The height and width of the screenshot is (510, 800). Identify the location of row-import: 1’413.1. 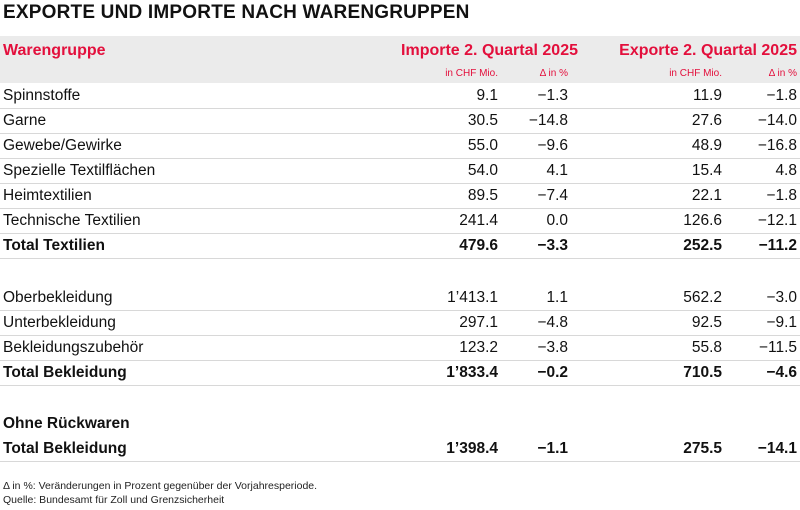
(472, 297).